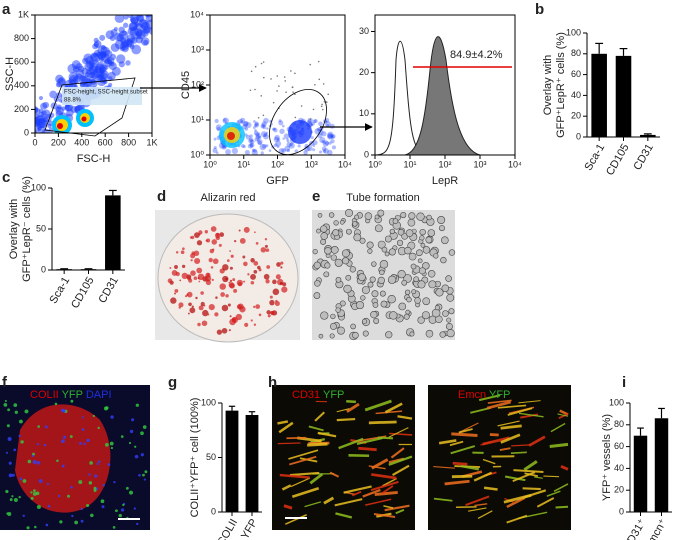 The image size is (685, 540). Describe the element at coordinates (172, 382) in the screenshot. I see `panel-letter: g` at that location.